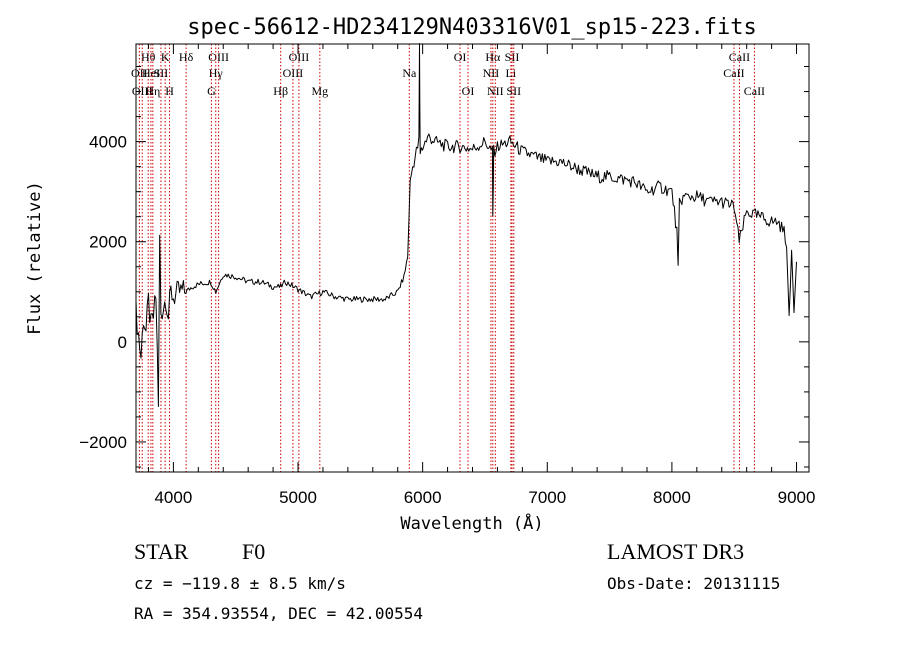 The width and height of the screenshot is (900, 649). What do you see at coordinates (280, 91) in the screenshot?
I see `spectral-line-label: Hβ` at bounding box center [280, 91].